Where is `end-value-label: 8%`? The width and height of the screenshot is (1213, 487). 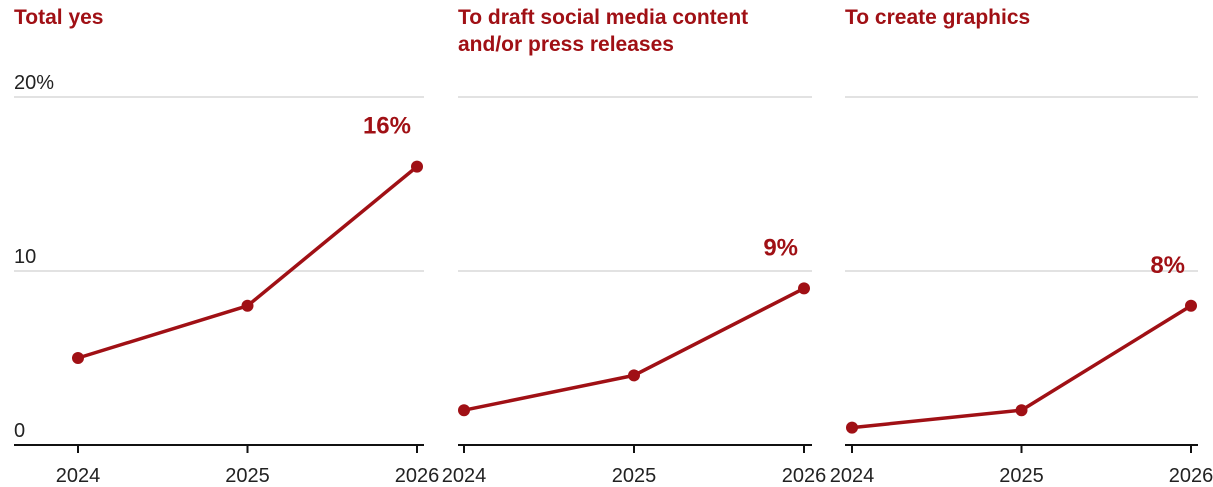 end-value-label: 8% is located at coordinates (1167, 265).